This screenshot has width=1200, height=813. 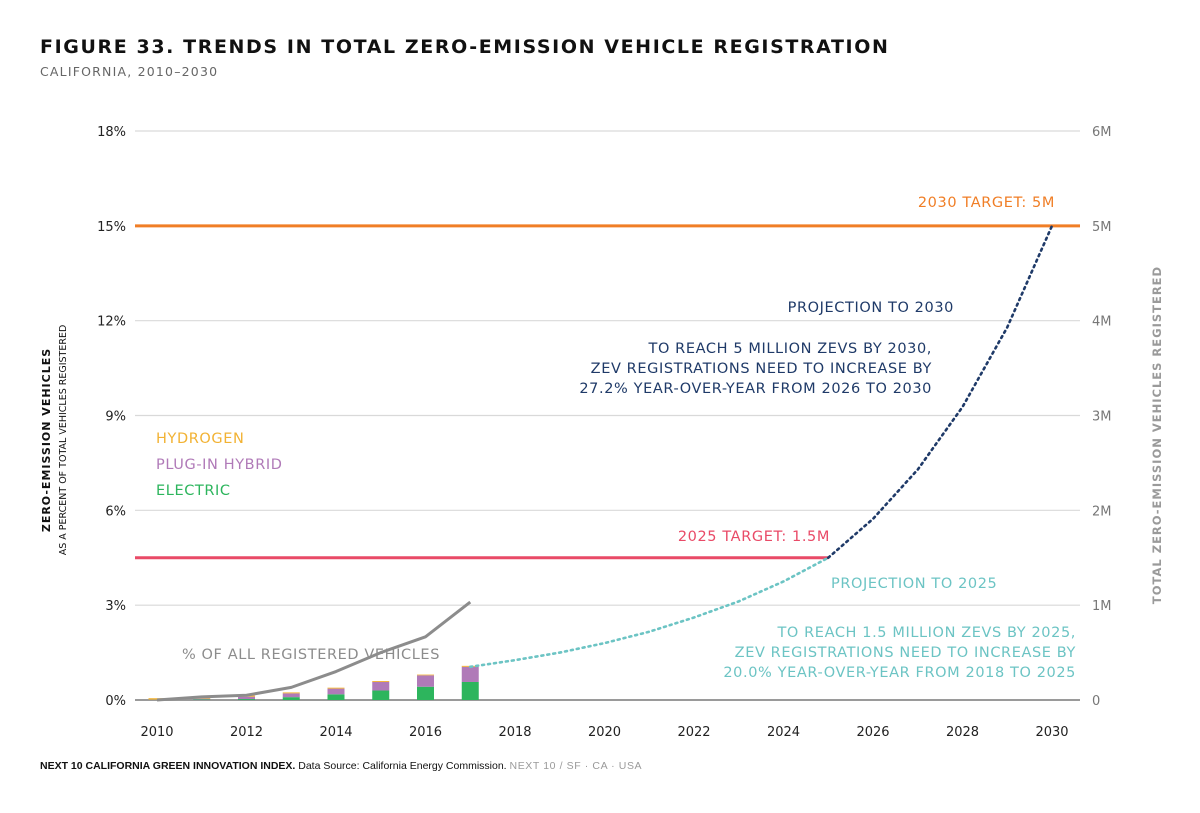 What do you see at coordinates (335, 732) in the screenshot?
I see `x-tick: 2014` at bounding box center [335, 732].